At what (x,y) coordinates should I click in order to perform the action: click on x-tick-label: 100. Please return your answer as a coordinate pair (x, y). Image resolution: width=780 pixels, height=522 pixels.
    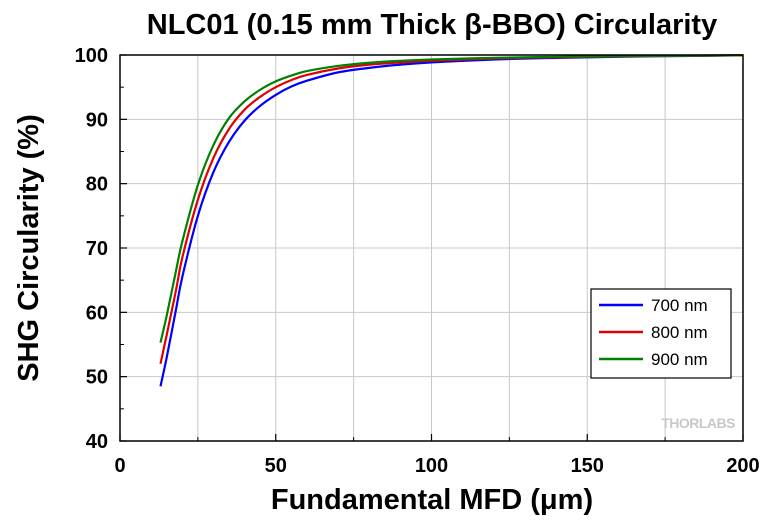
    Looking at the image, I should click on (431, 466).